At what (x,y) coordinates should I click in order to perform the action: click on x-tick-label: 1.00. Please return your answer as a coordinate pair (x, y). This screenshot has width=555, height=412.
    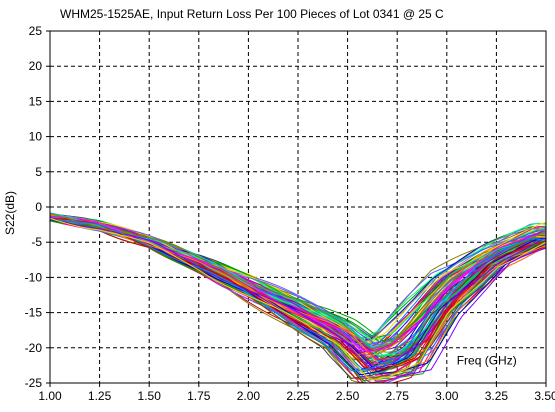
    Looking at the image, I should click on (50, 396).